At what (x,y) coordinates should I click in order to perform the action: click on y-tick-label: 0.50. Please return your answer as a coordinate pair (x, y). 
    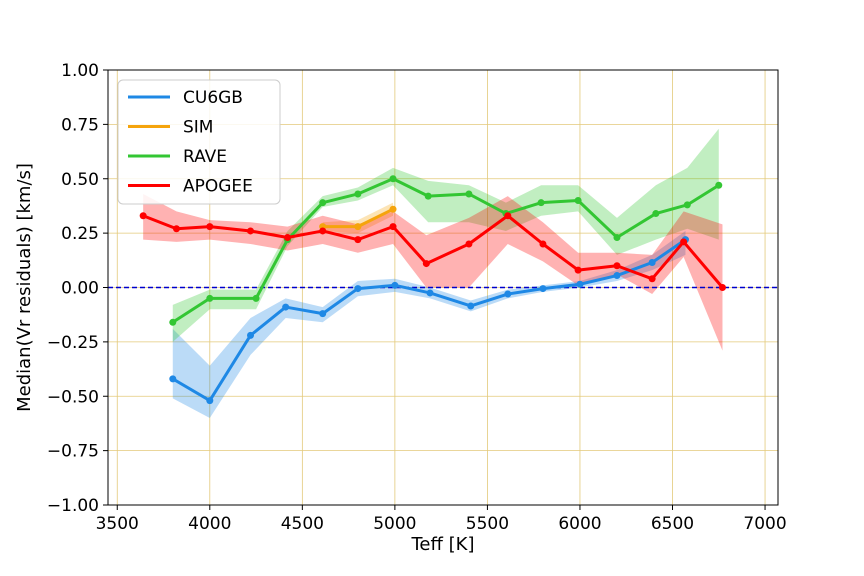
    Looking at the image, I should click on (80, 180).